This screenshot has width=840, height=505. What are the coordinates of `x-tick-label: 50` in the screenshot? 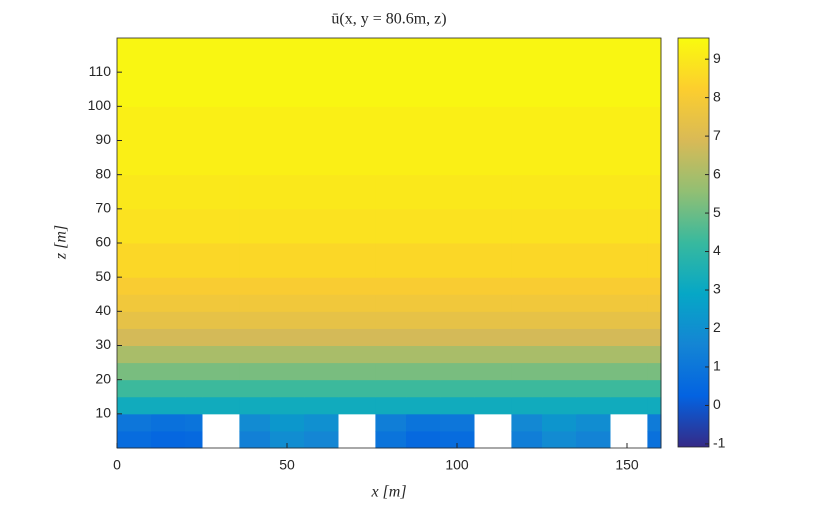 It's located at (287, 465).